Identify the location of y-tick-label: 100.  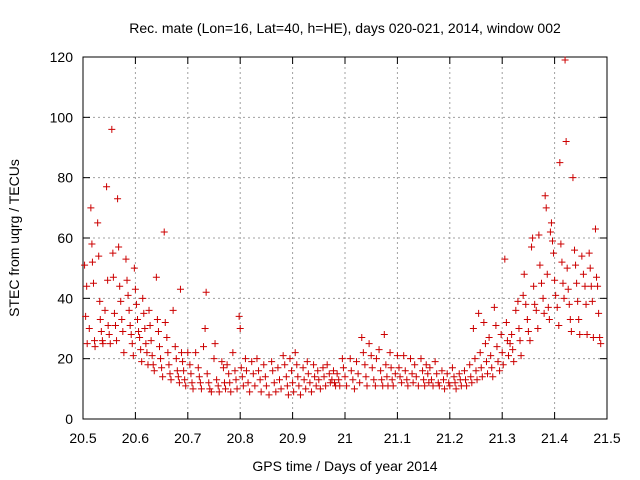
(62, 117).